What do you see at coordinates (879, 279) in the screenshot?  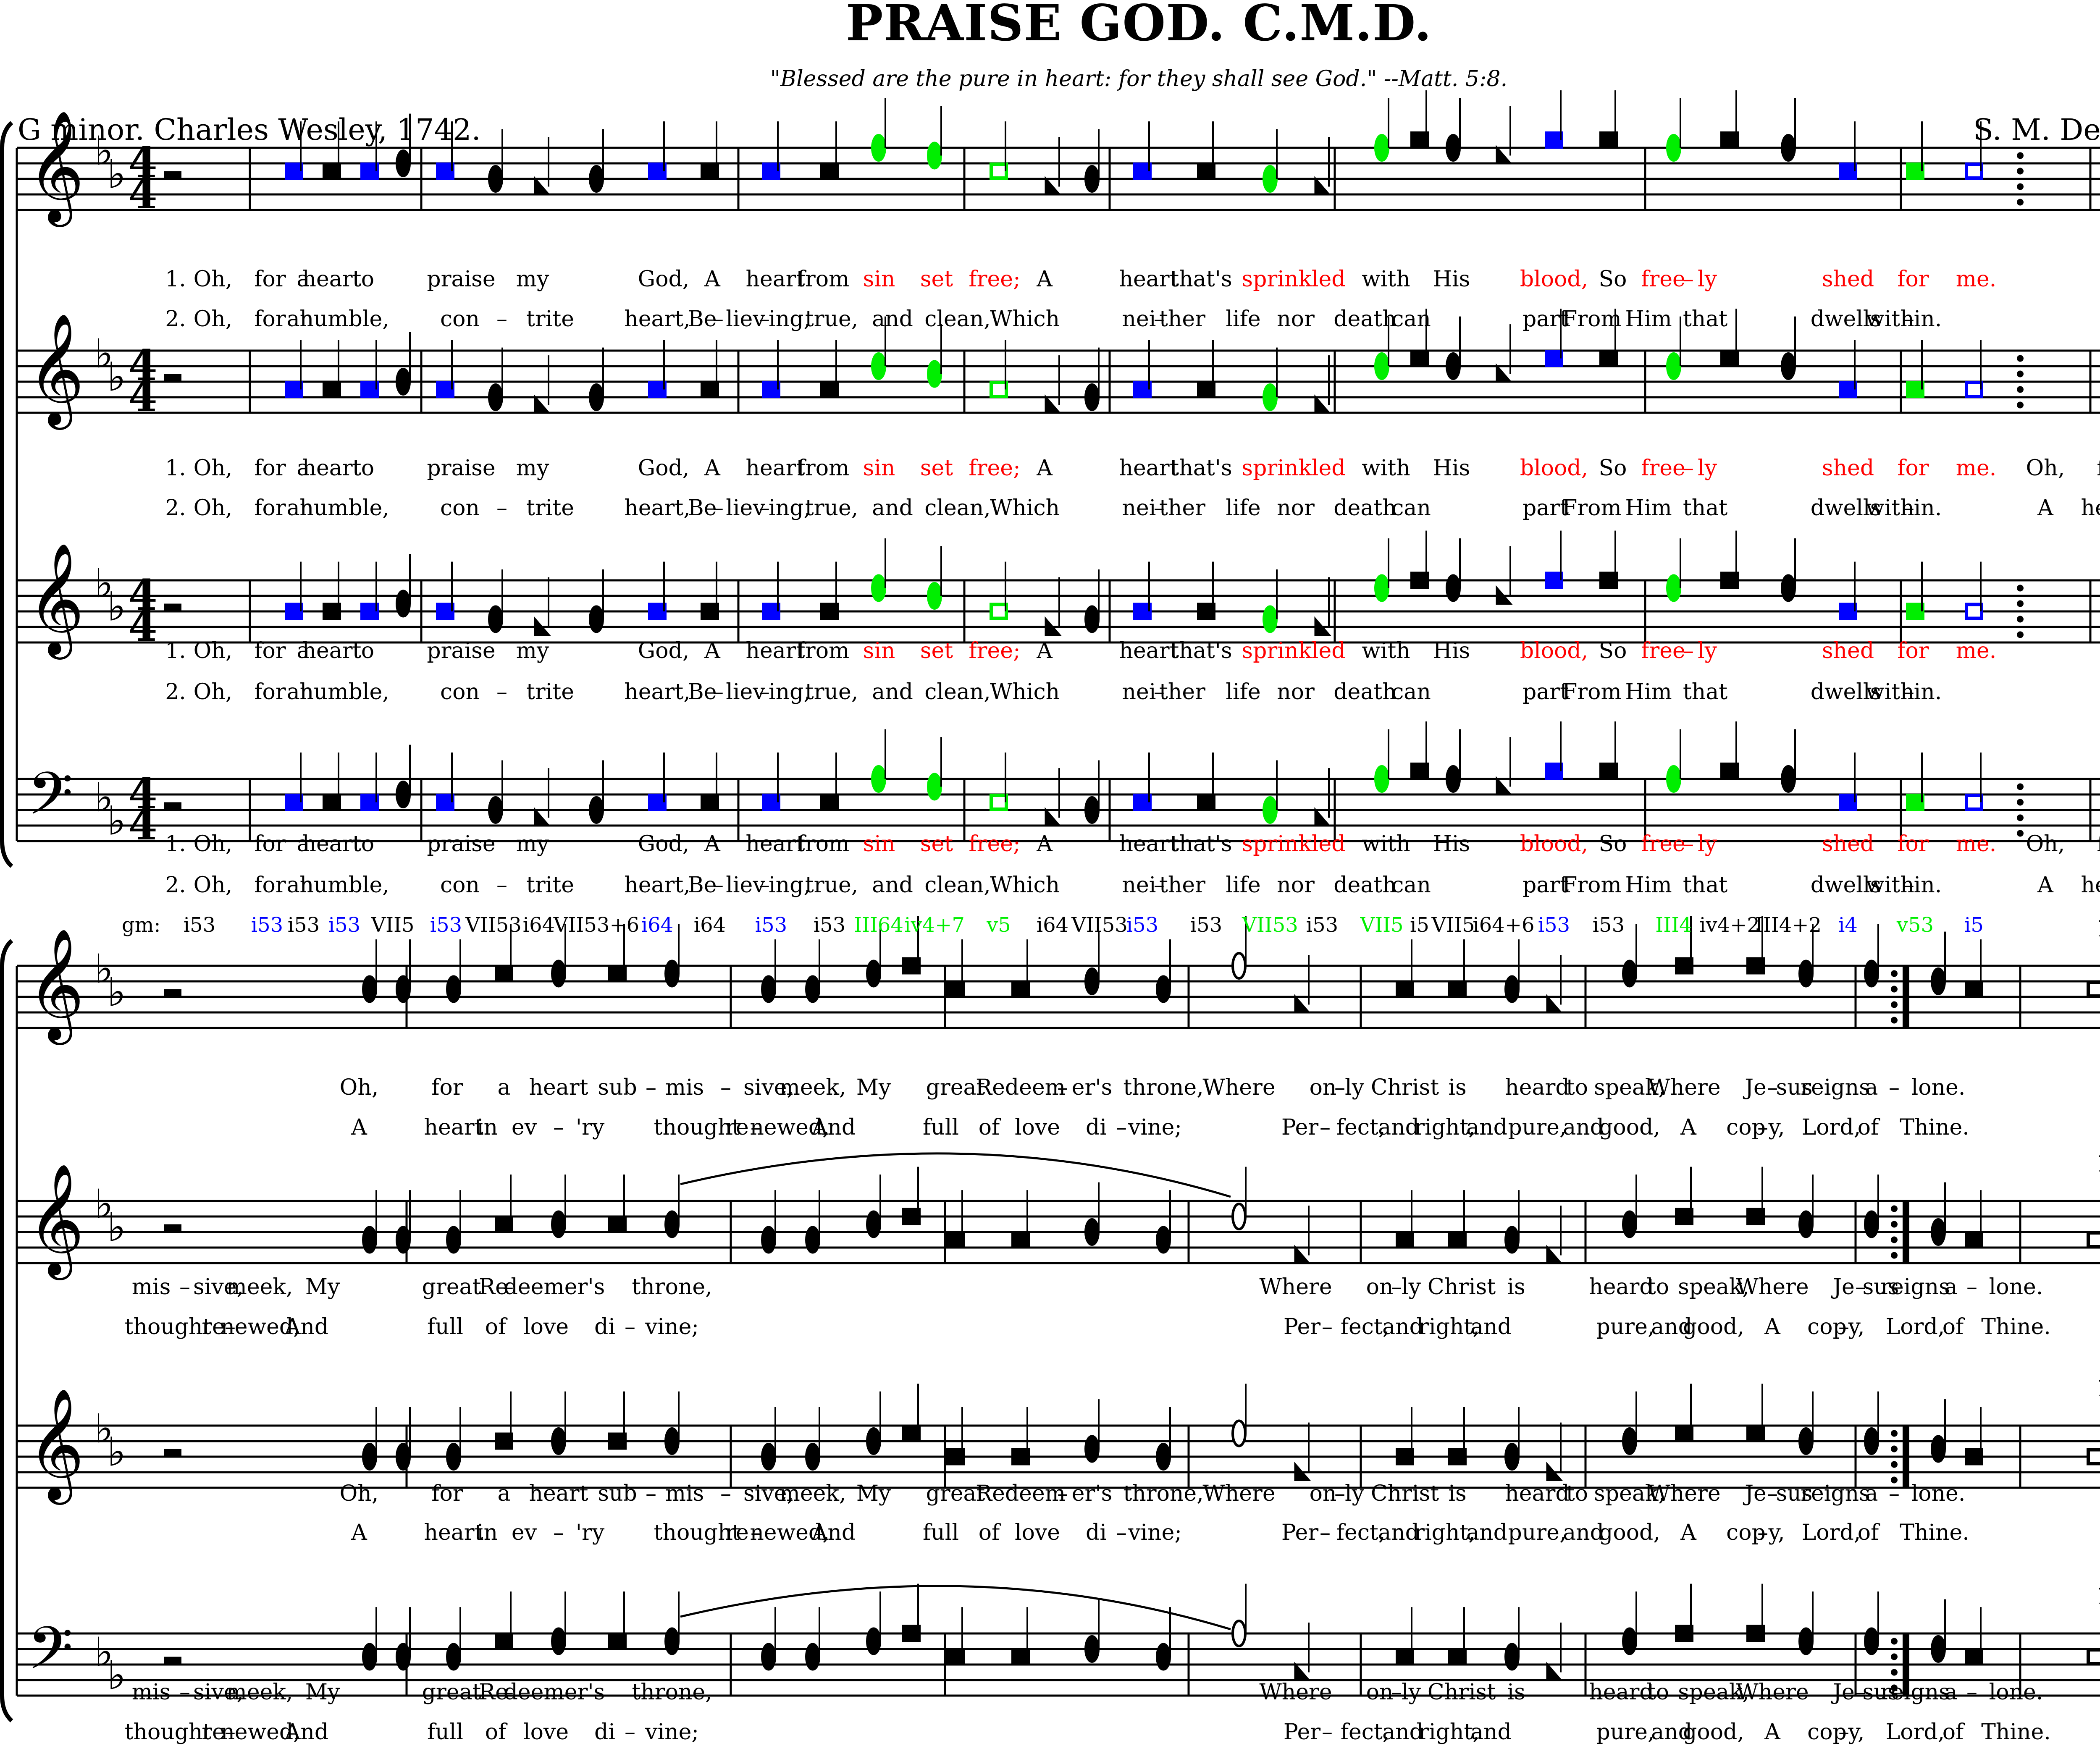 I see `lyric-syllable: sin` at bounding box center [879, 279].